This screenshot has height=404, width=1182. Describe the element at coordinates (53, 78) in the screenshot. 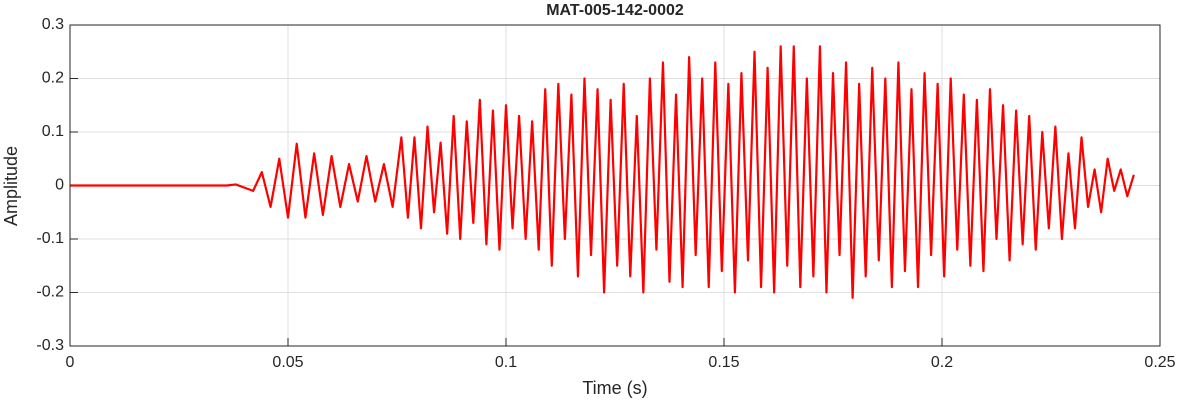

I see `y-tick-label: 0.2` at that location.